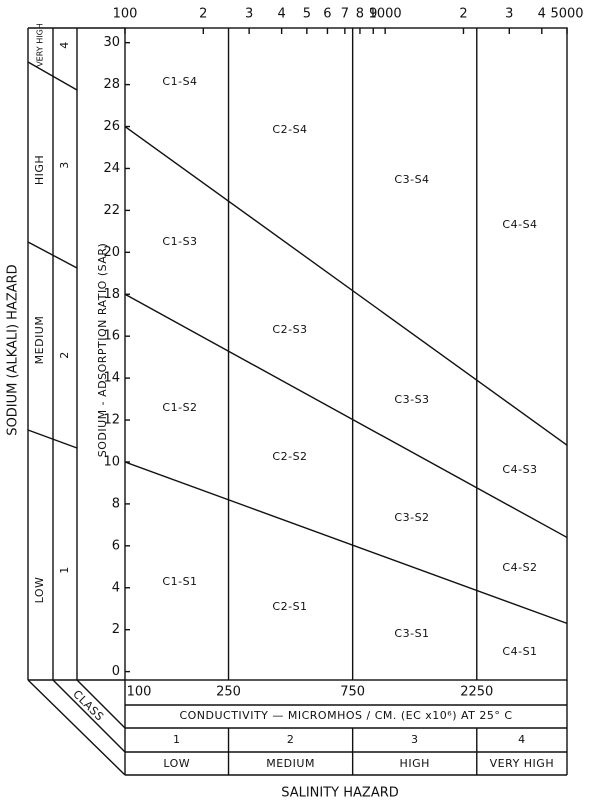  What do you see at coordinates (111, 252) in the screenshot?
I see `y-tick-label: 20` at bounding box center [111, 252].